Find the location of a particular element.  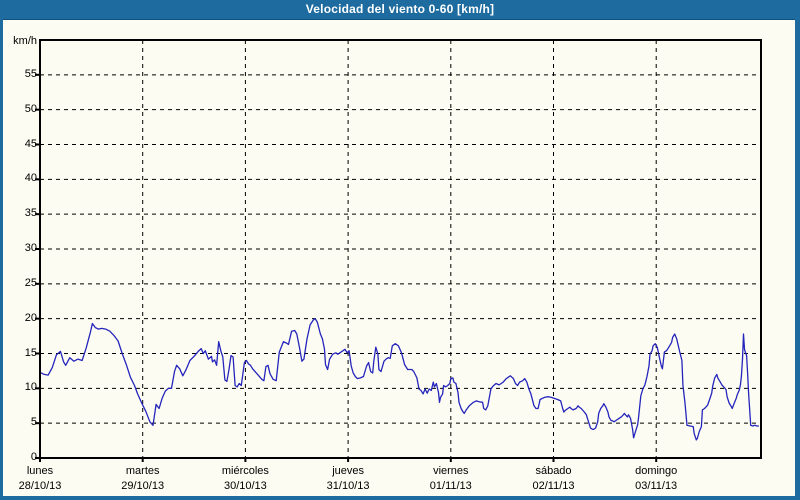

x-axis-day-label: martes 29/10/13 is located at coordinates (143, 479).